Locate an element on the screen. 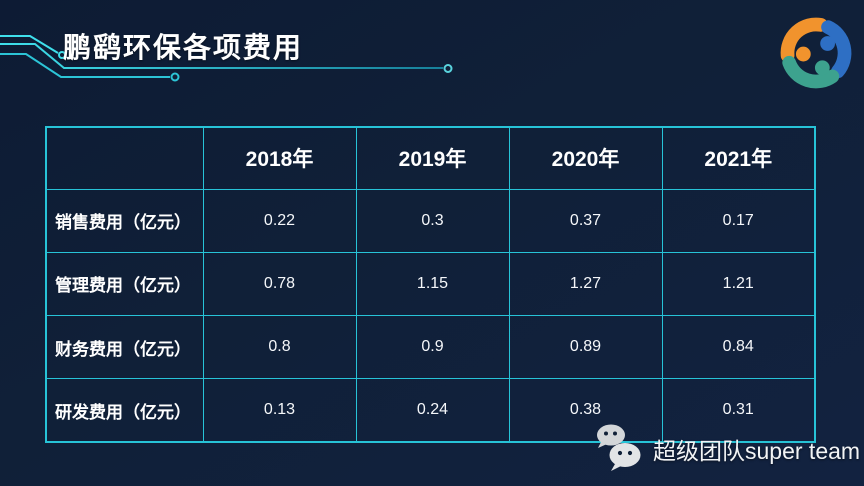 Image resolution: width=864 pixels, height=486 pixels. table-row-rd-expense: 研发费用（亿元） 0.13 0.24 0.38 0.31 is located at coordinates (430, 410).